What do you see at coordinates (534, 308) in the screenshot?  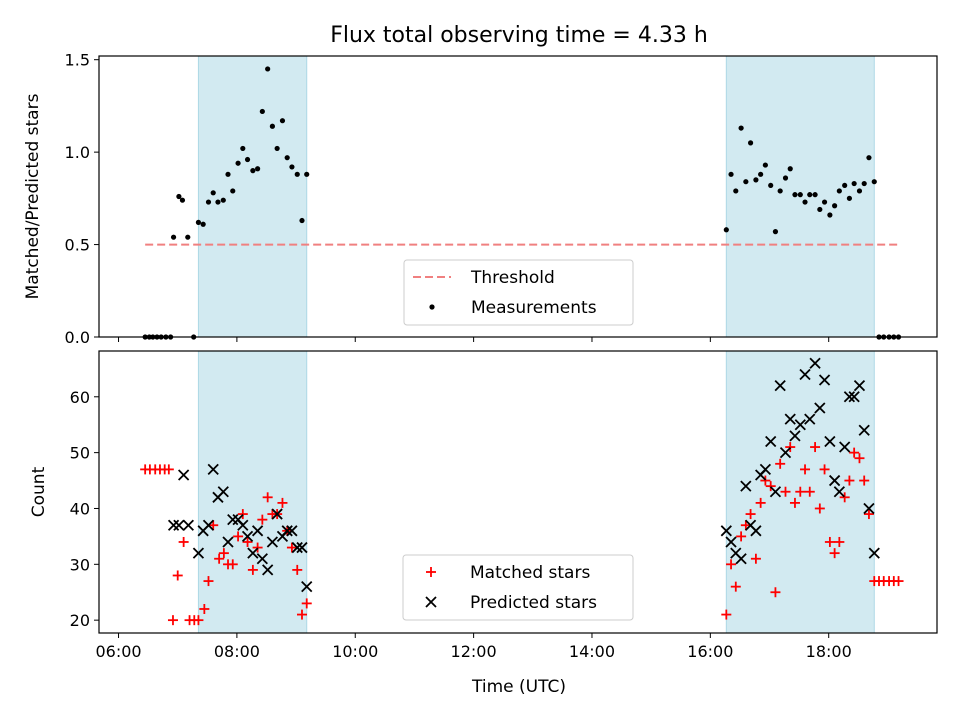 I see `legend-label: Measurements` at bounding box center [534, 308].